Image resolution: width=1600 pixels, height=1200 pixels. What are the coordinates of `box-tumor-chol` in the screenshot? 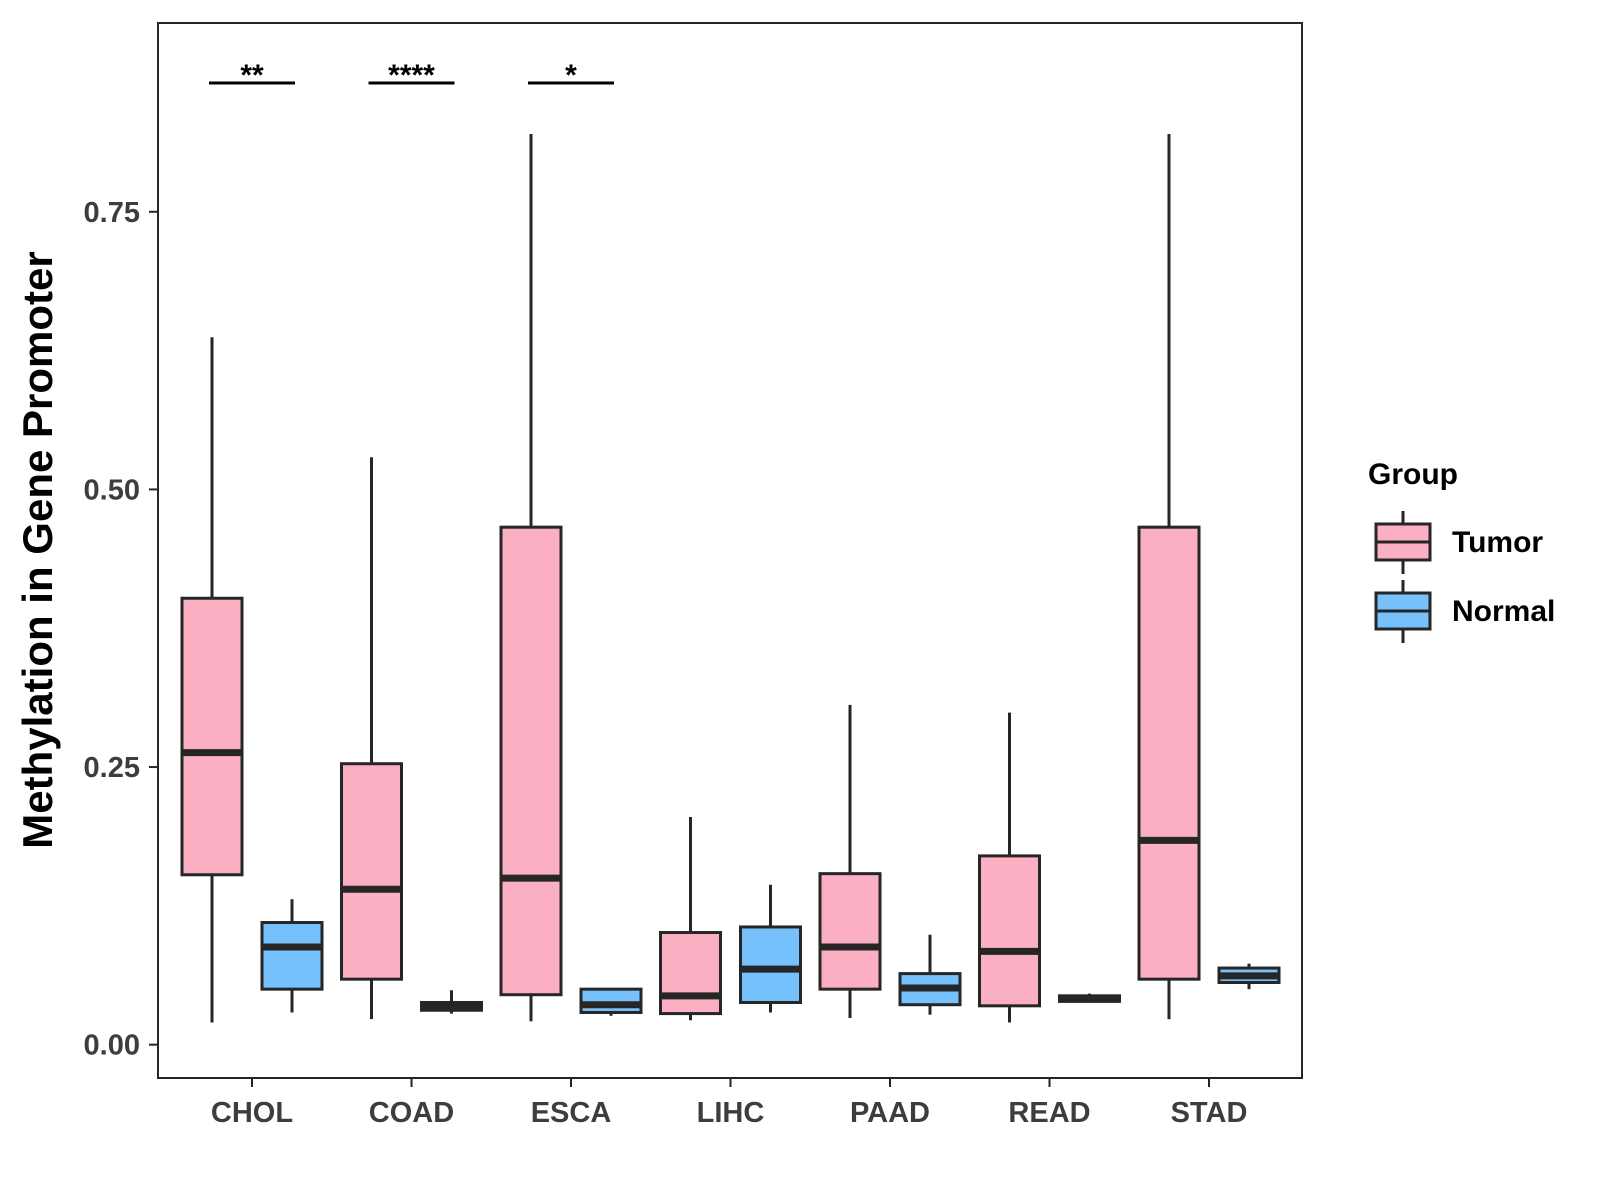 It's located at (212, 680).